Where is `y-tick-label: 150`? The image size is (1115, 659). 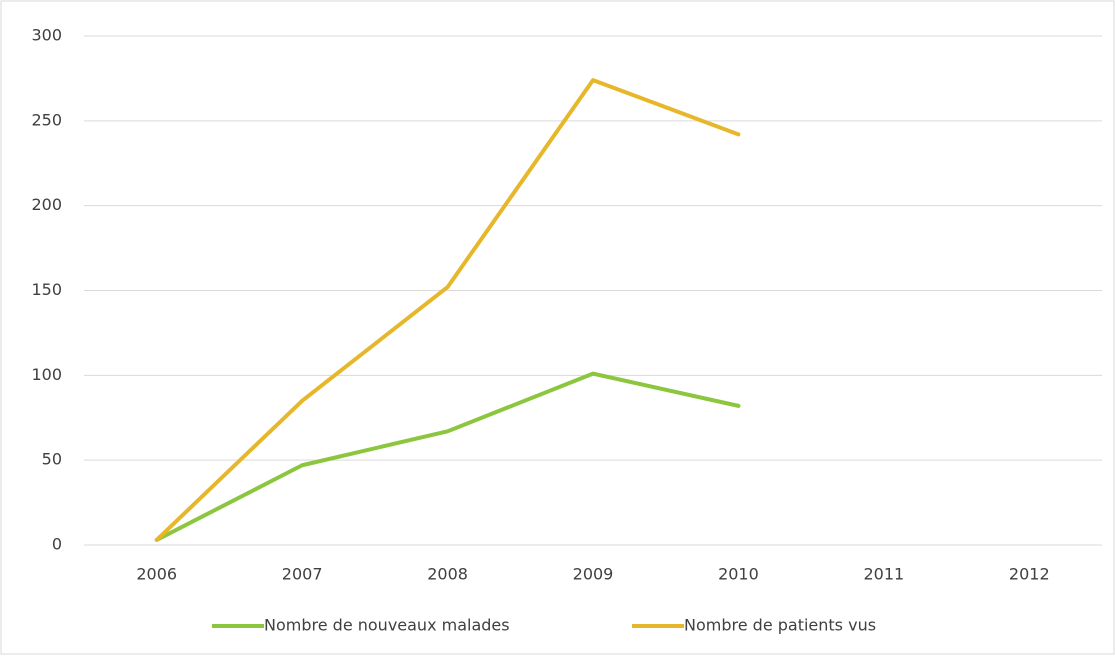 y-tick-label: 150 is located at coordinates (46, 289).